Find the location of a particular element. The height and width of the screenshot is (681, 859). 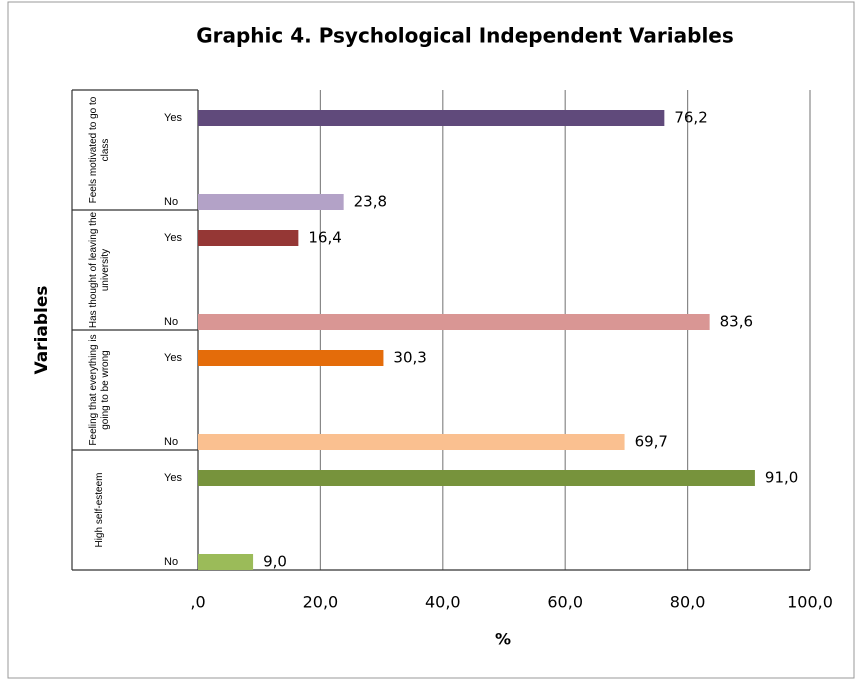

value-label: 30,3 is located at coordinates (409, 358).